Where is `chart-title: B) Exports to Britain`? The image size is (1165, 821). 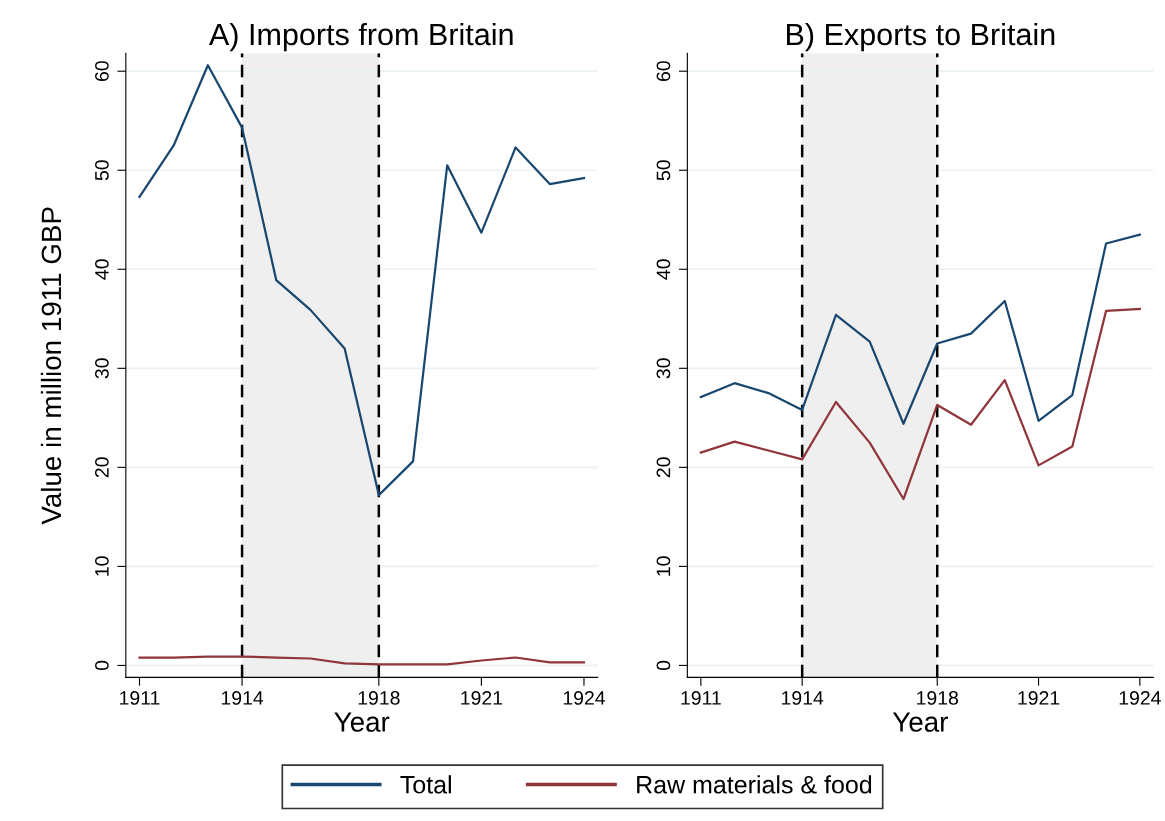
chart-title: B) Exports to Britain is located at coordinates (921, 37).